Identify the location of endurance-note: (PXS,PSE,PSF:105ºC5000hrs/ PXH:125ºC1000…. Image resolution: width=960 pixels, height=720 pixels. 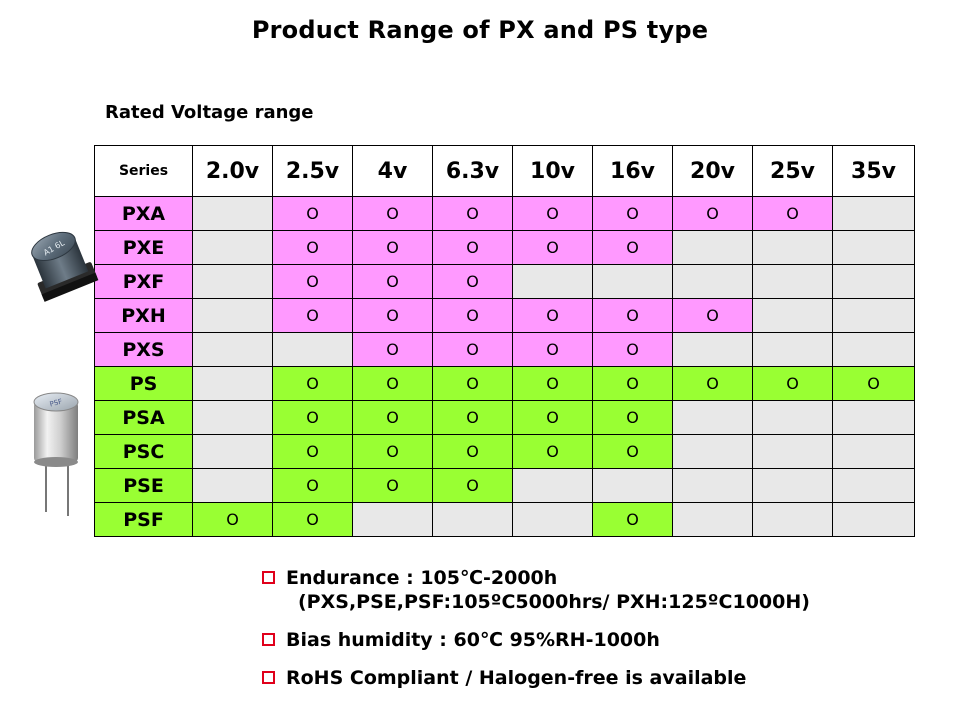
(554, 602).